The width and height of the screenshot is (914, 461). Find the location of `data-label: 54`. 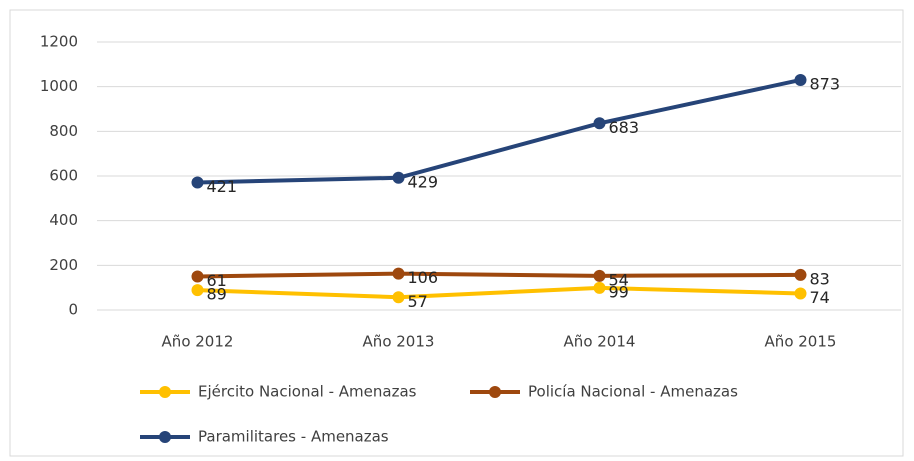

data-label: 54 is located at coordinates (619, 279).